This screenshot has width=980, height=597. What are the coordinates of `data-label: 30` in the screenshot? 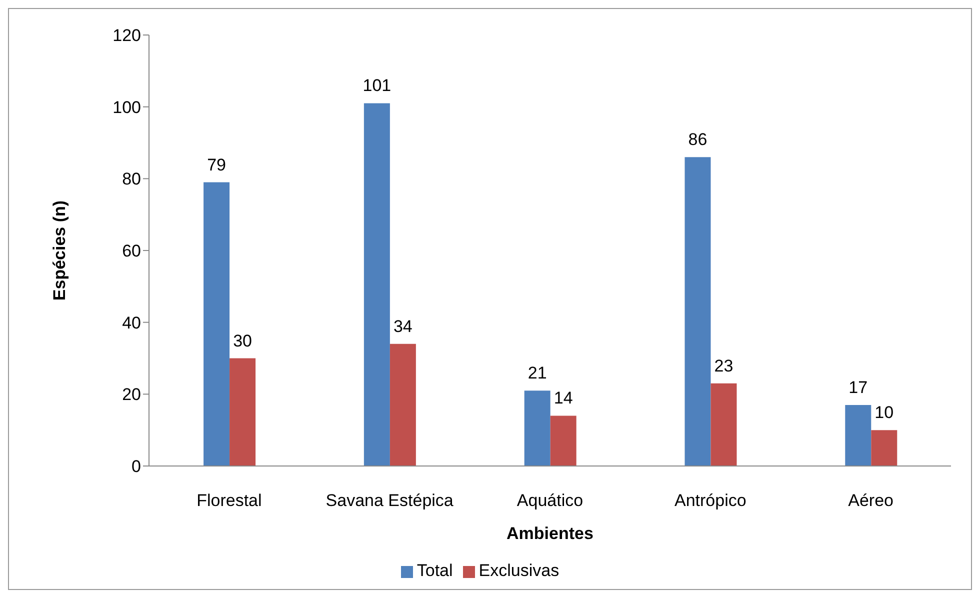 It's located at (242, 340).